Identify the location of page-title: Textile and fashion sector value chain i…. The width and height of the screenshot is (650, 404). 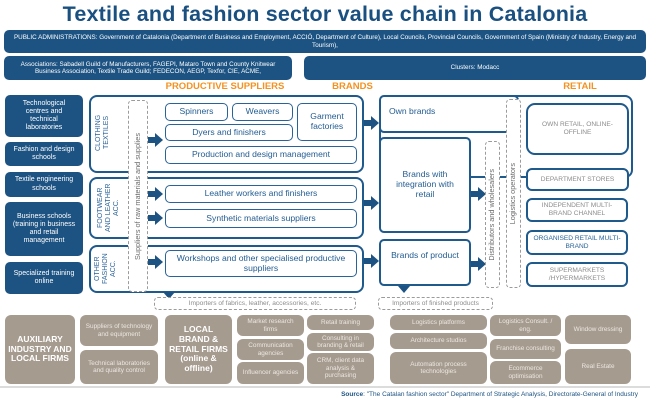
(325, 13).